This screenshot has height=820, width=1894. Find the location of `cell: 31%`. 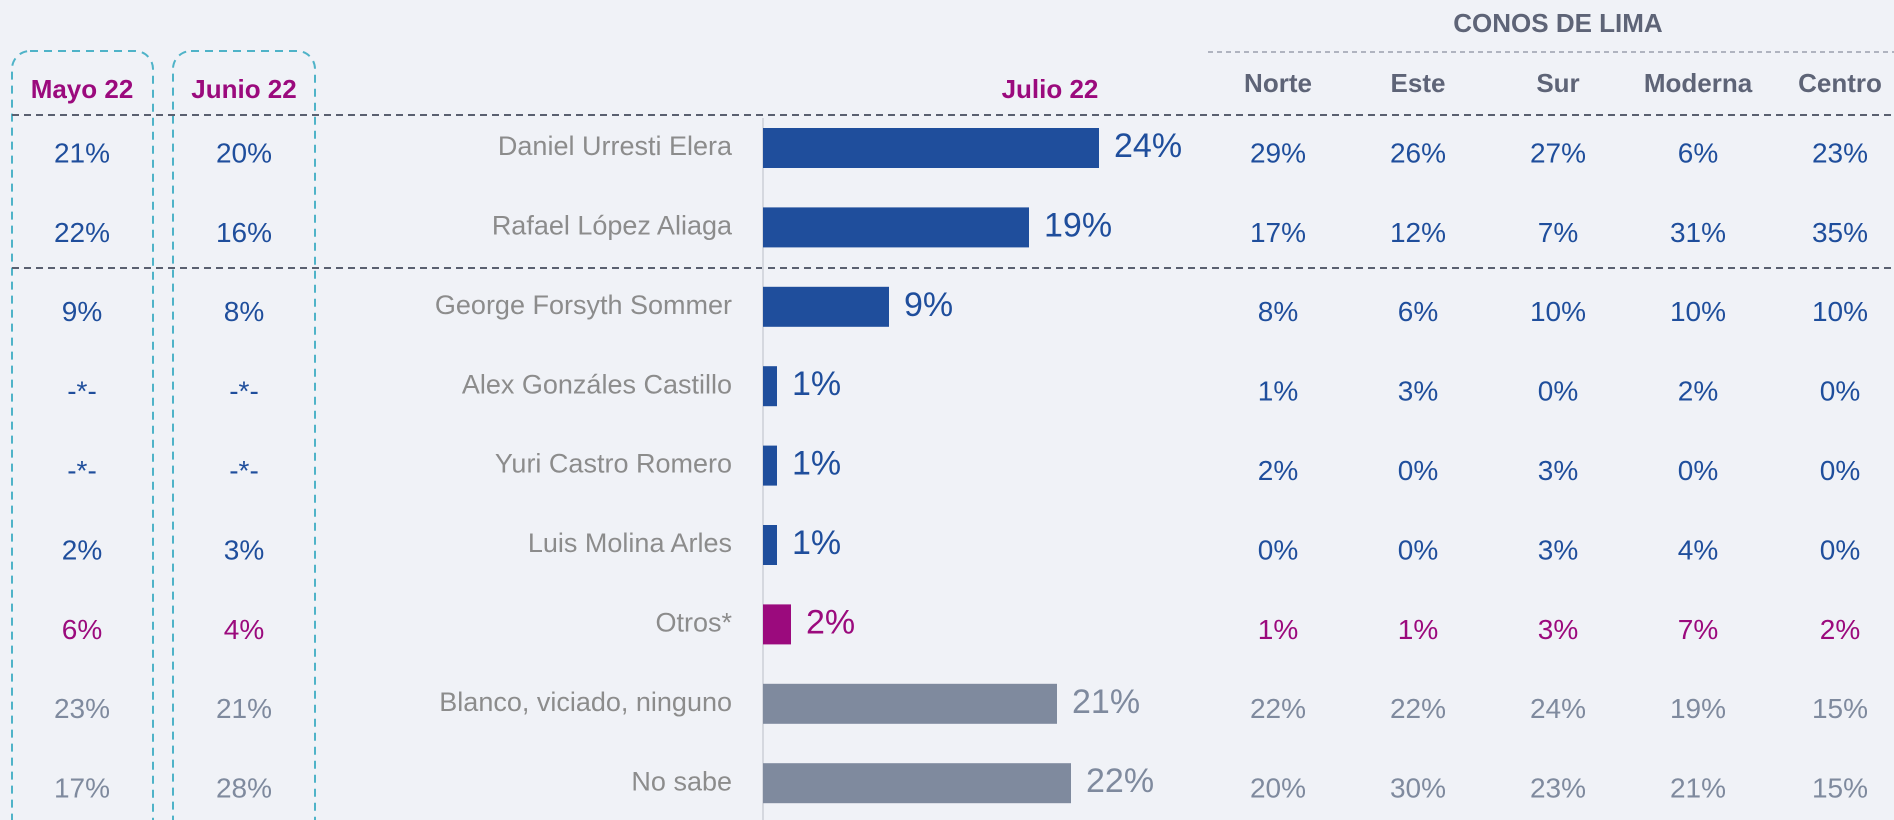

cell: 31% is located at coordinates (1698, 232).